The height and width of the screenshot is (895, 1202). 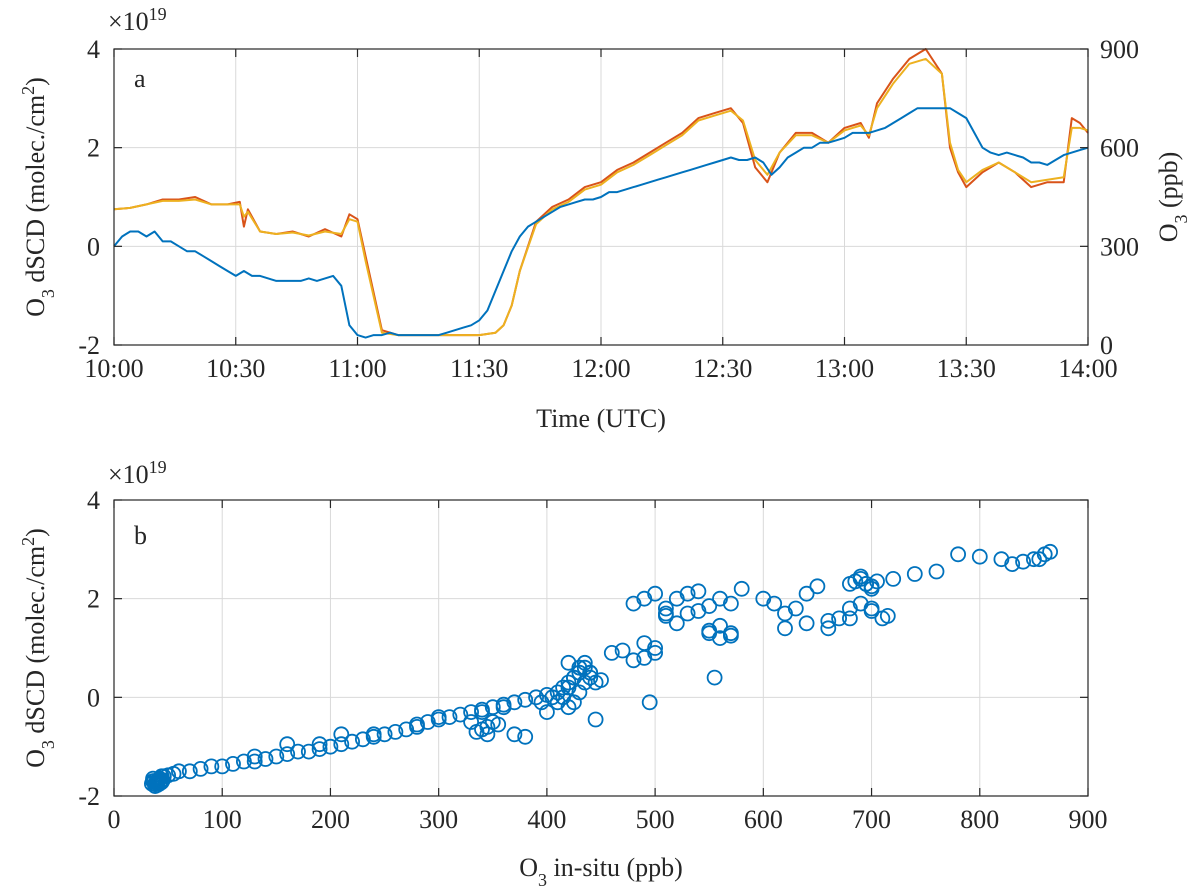 I want to click on panel-b-x-tick-label: 900, so click(x=1088, y=819).